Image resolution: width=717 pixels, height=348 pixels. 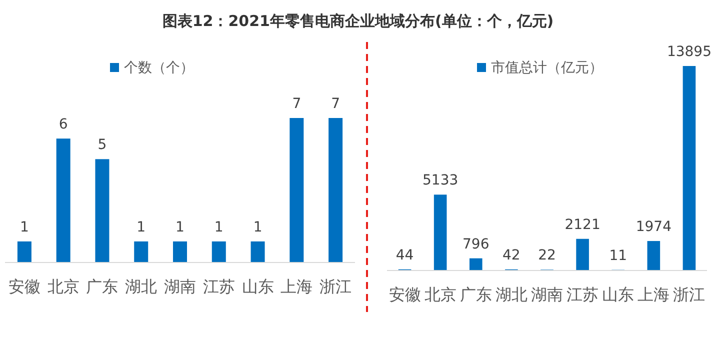 What do you see at coordinates (582, 224) in the screenshot?
I see `data-label: 2121` at bounding box center [582, 224].